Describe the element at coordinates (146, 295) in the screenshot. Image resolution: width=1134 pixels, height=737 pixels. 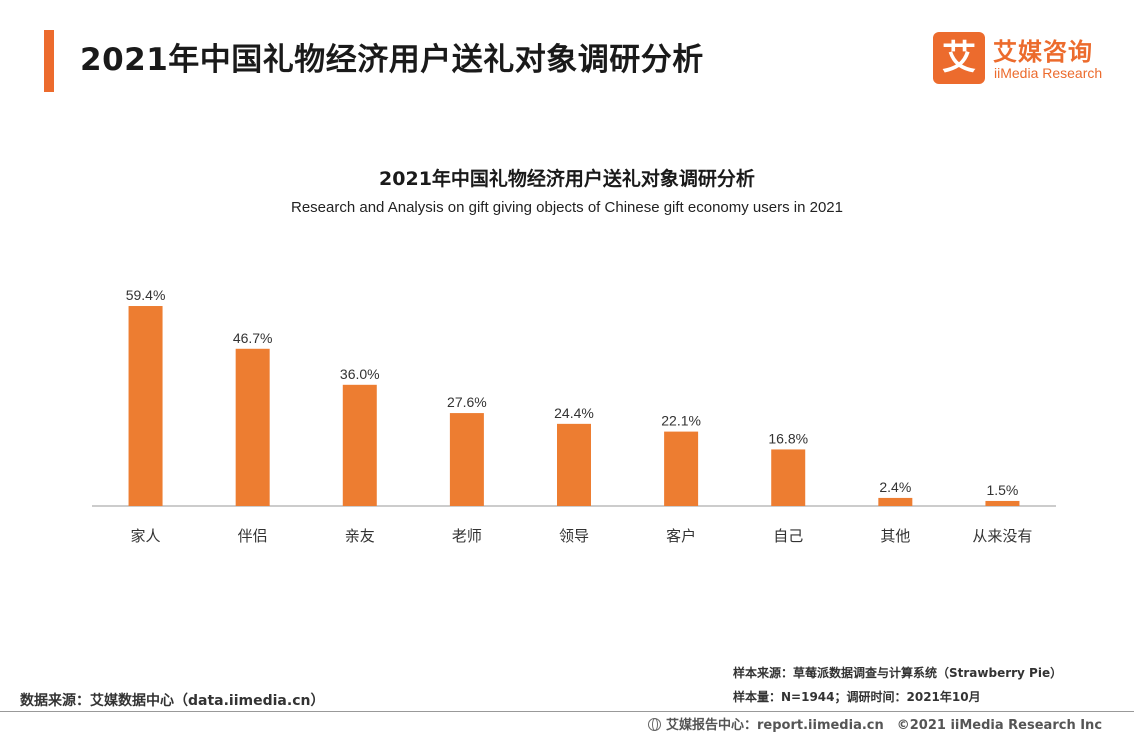
I see `data-label-0: 59.4%` at that location.